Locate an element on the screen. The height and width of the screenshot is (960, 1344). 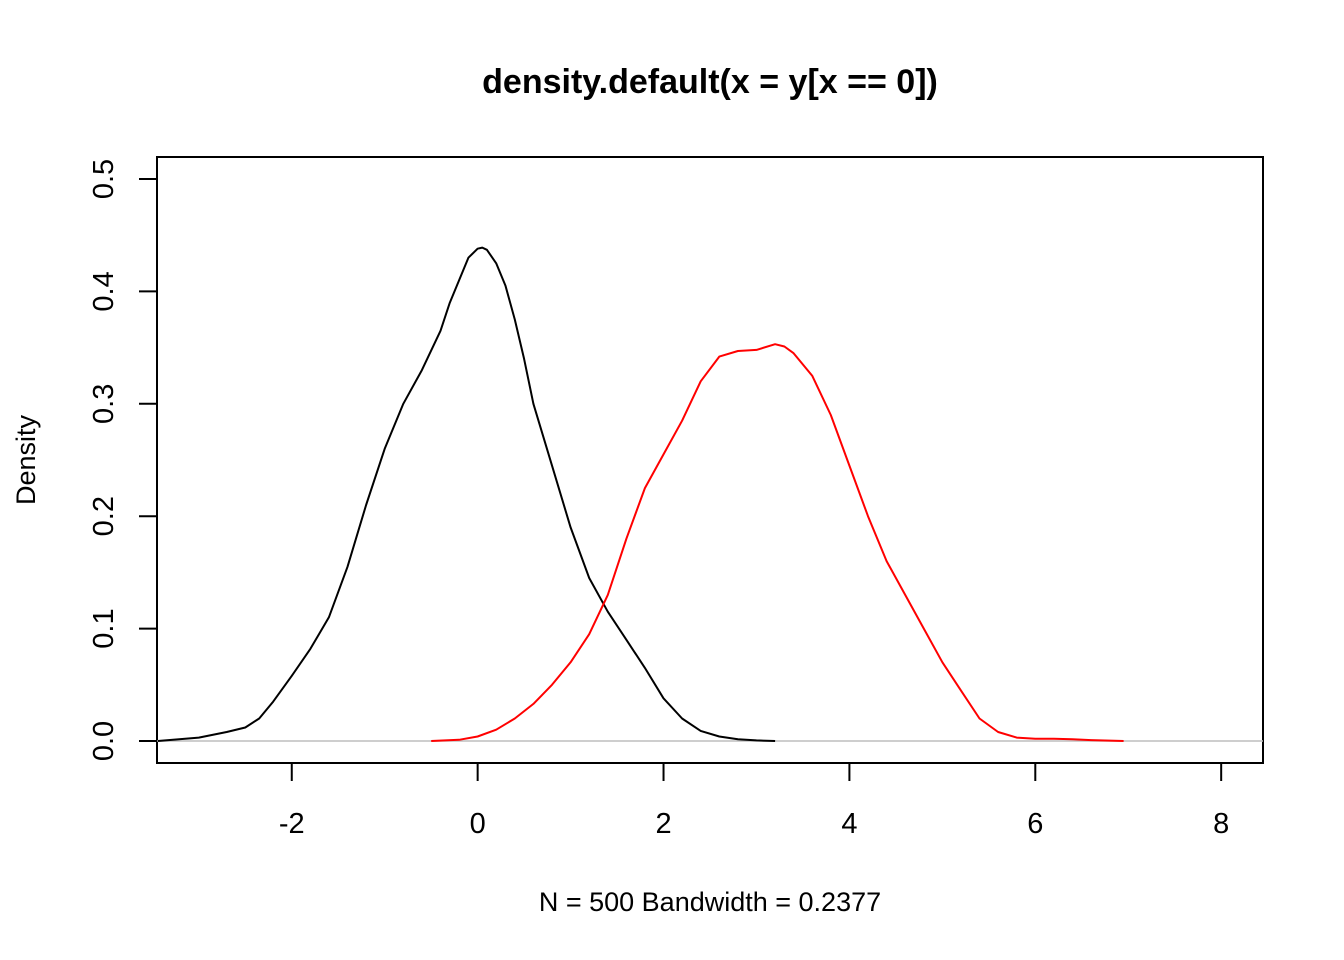
x-tick-label: 2 is located at coordinates (663, 824).